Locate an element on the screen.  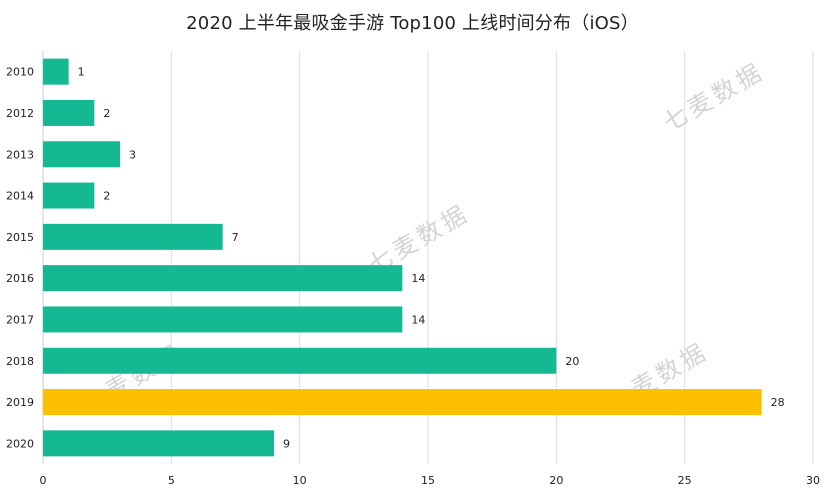
data-label-2014: 2 is located at coordinates (106, 196).